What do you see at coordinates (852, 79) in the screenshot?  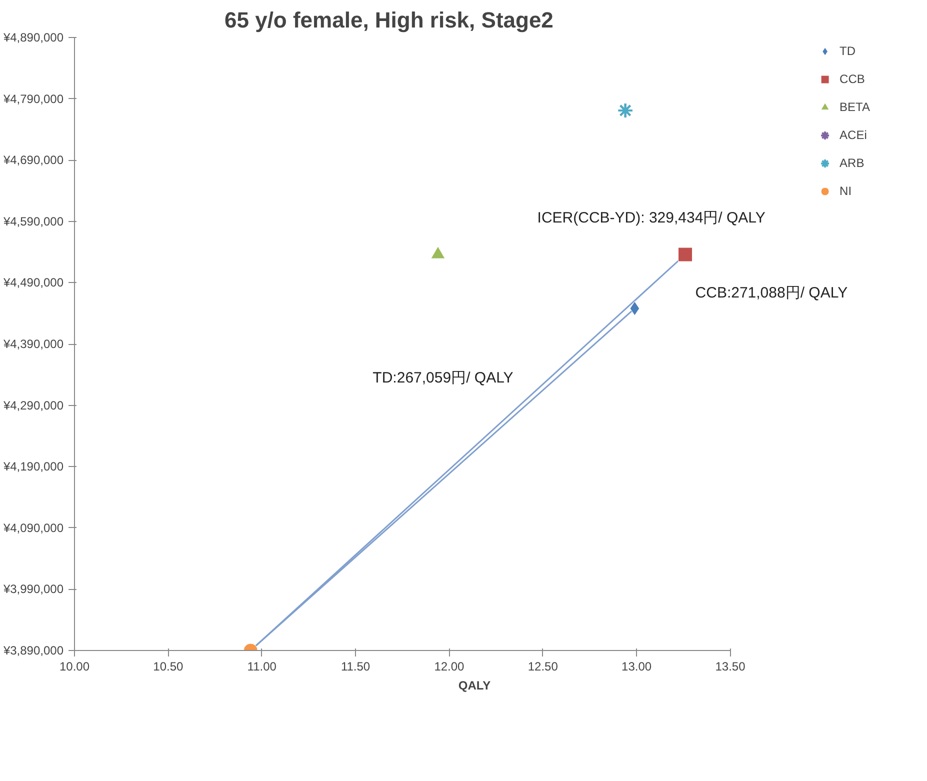 I see `legend-label: CCB` at bounding box center [852, 79].